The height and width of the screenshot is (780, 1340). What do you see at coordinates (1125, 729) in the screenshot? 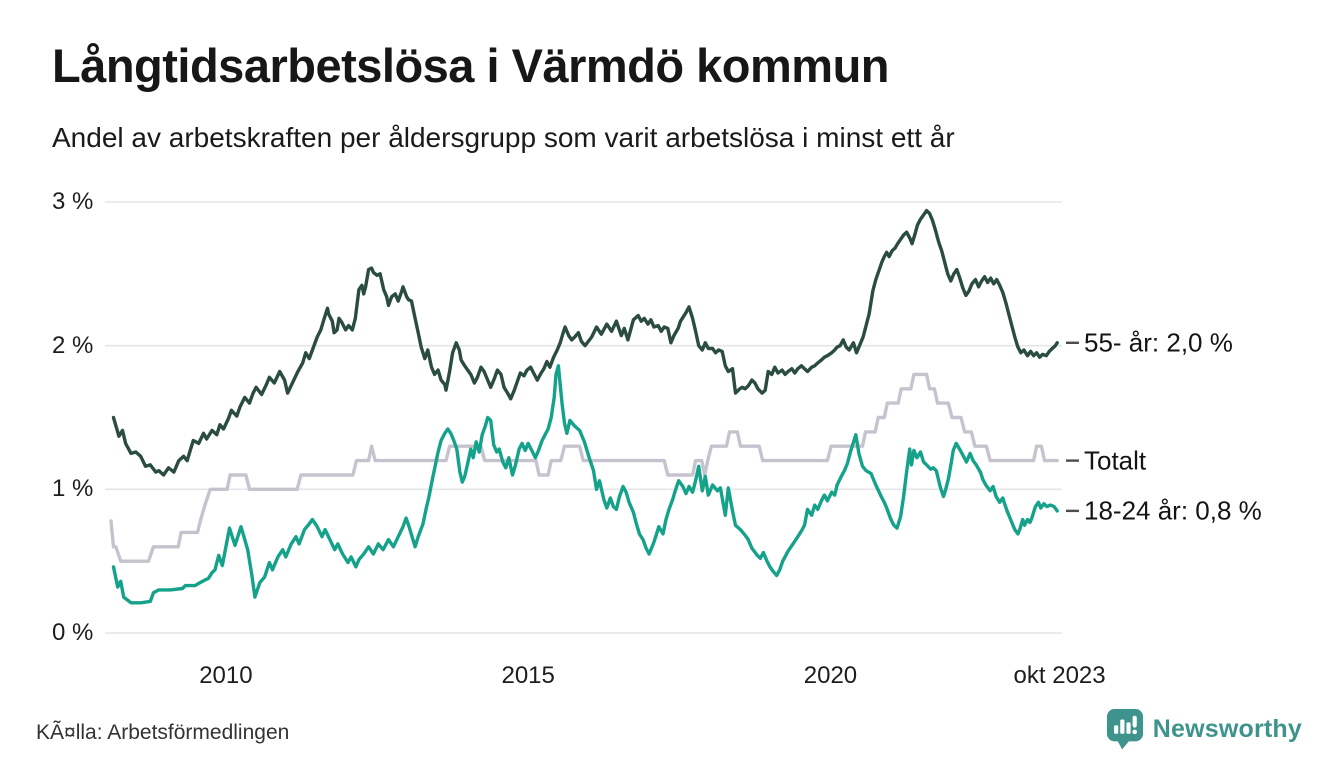
I see `newsworthy-speech-bubble-bar-chart-icon` at bounding box center [1125, 729].